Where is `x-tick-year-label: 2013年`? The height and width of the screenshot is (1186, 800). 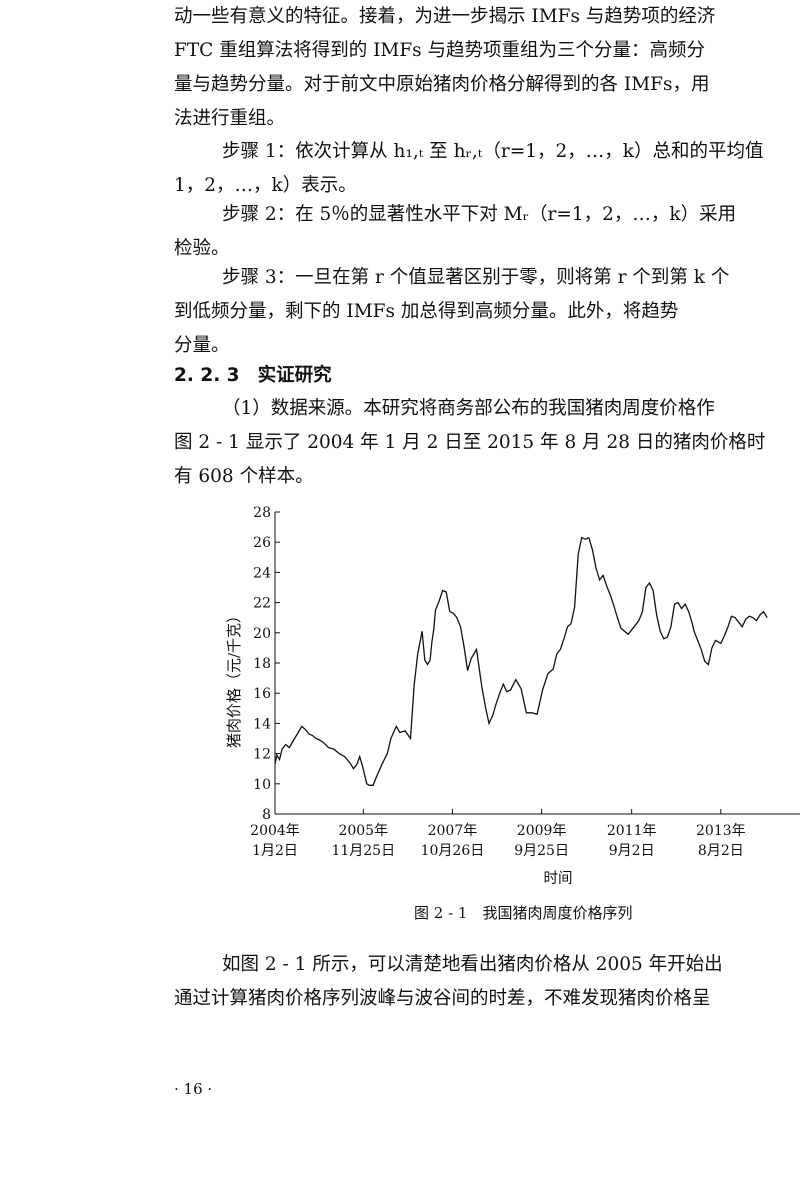 x-tick-year-label: 2013年 is located at coordinates (721, 831).